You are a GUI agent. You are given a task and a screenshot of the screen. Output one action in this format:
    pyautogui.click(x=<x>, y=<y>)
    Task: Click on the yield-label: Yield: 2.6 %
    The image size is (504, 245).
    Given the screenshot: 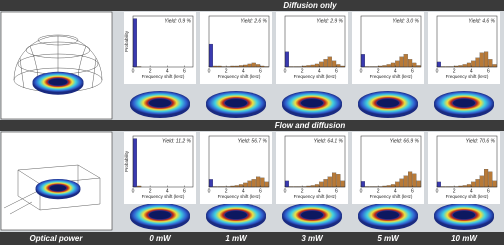 What is the action you would take?
    pyautogui.click(x=253, y=21)
    